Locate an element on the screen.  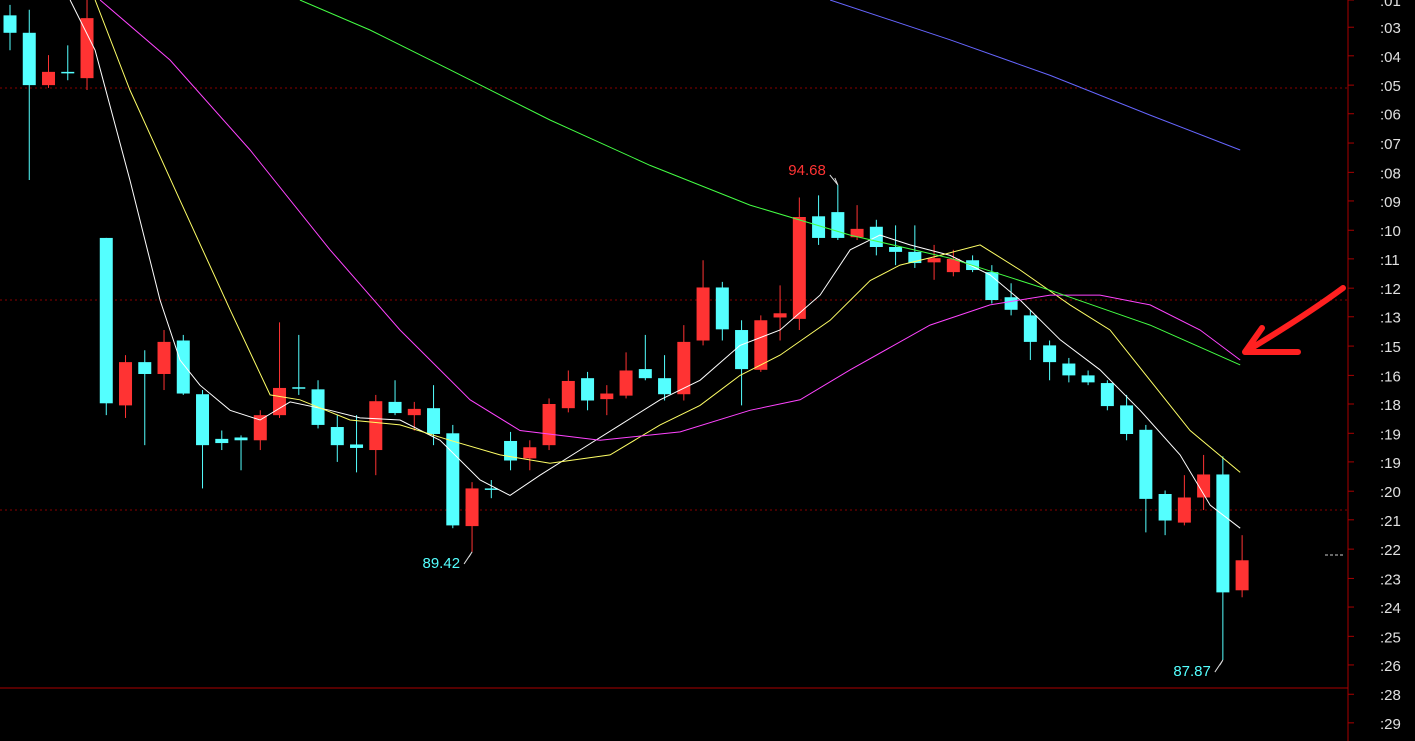
y-tick-label: :23 is located at coordinates (1390, 579).